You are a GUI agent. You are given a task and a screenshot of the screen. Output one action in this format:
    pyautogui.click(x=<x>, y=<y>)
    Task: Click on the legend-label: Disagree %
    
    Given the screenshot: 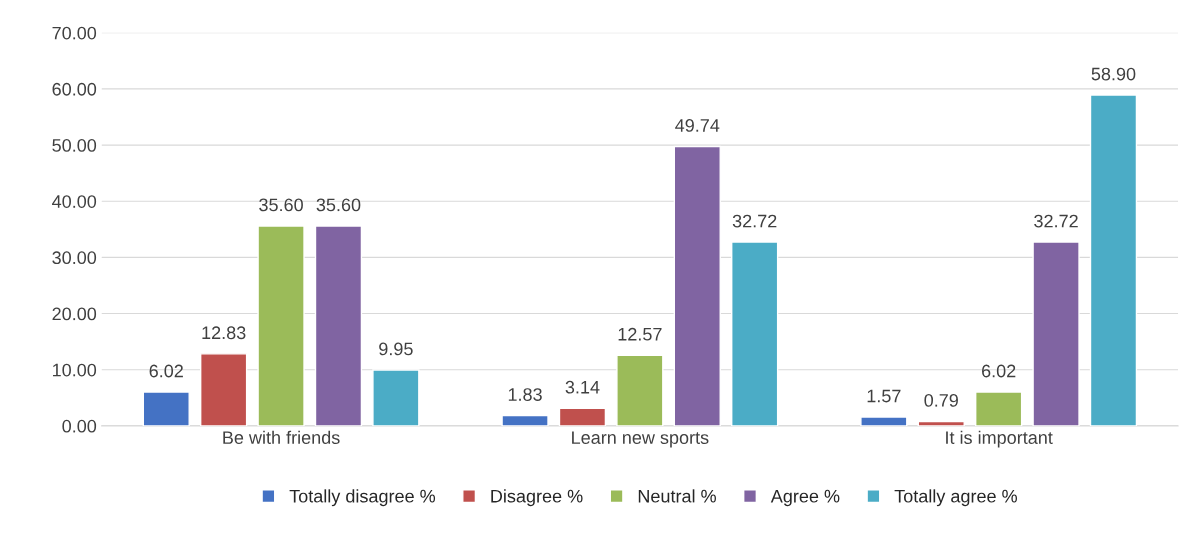 What is the action you would take?
    pyautogui.click(x=537, y=498)
    